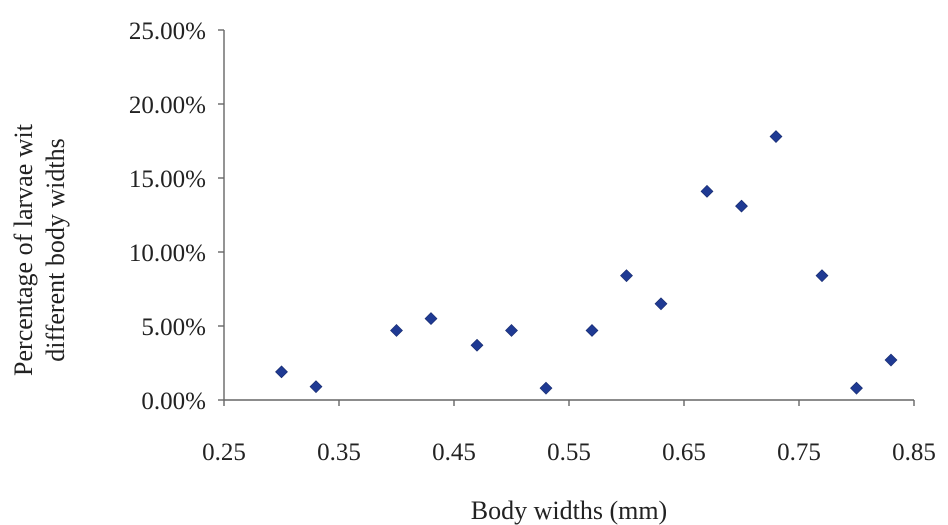 This screenshot has height=525, width=948. What do you see at coordinates (914, 452) in the screenshot?
I see `x-tick-label: 0.85` at bounding box center [914, 452].